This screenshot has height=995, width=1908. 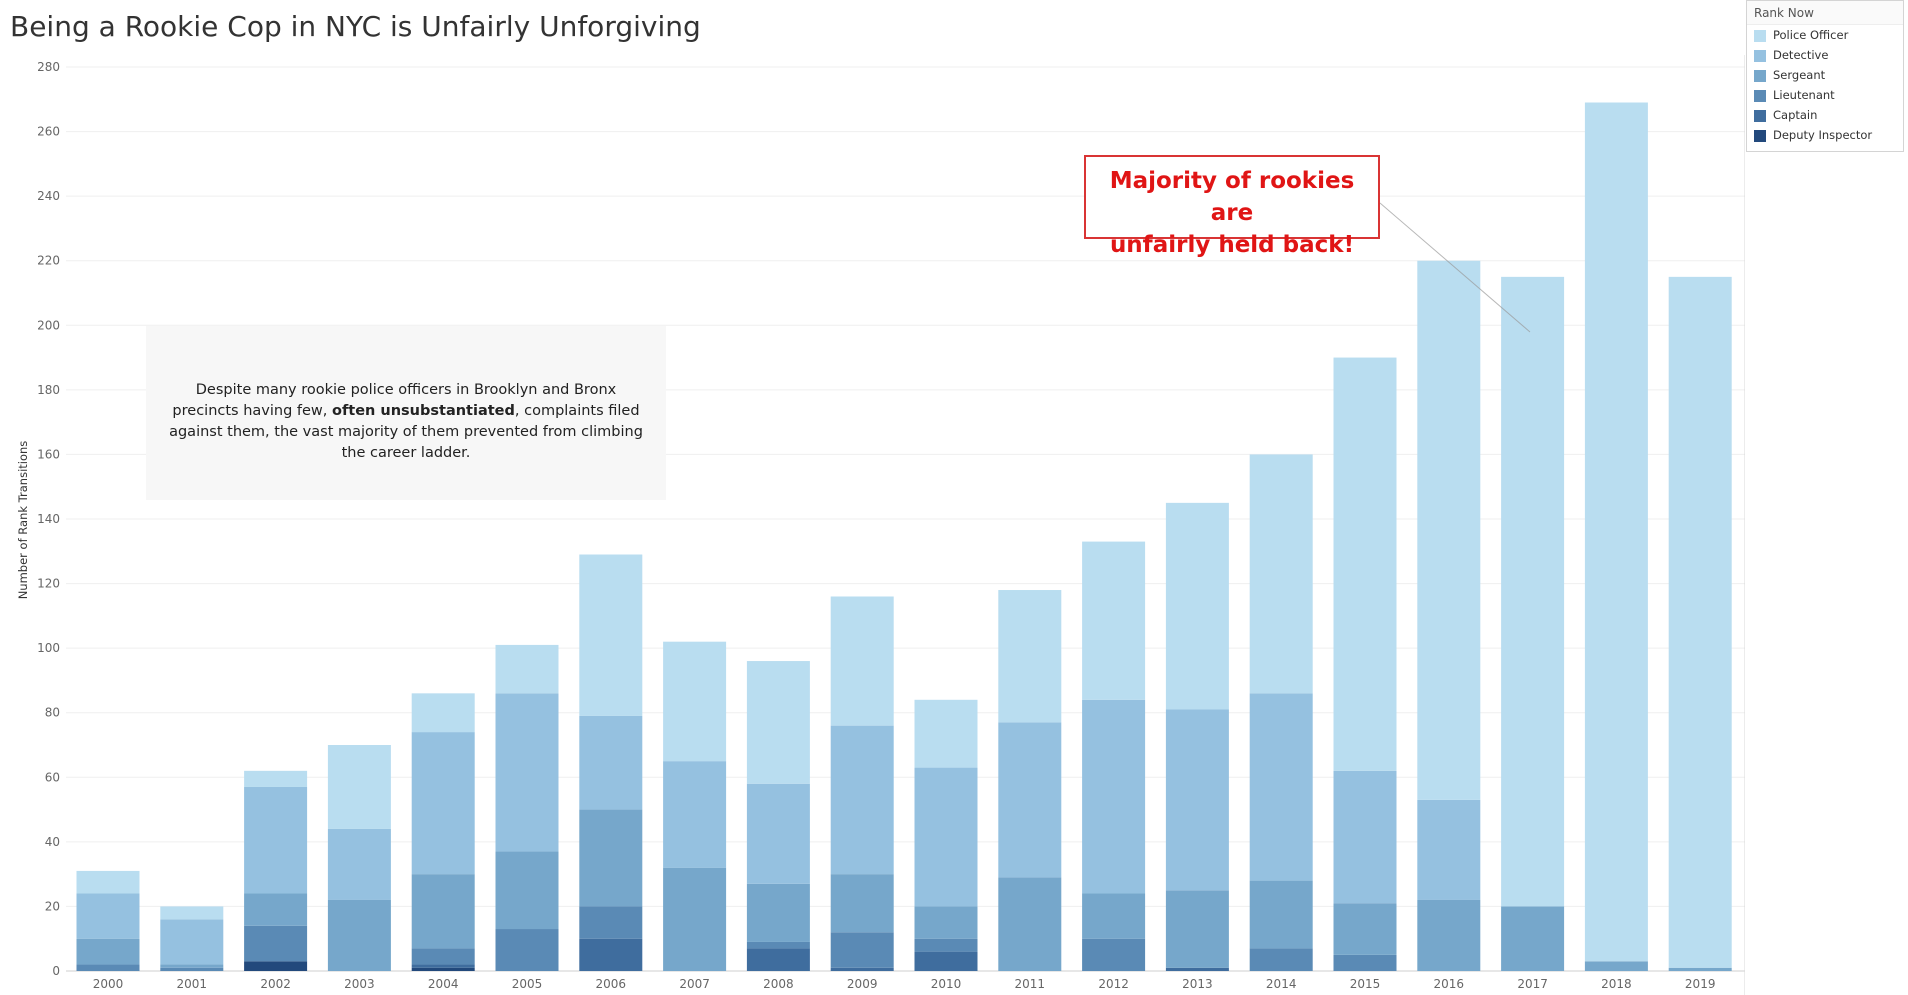 I want to click on y-tick-label: 60, so click(x=52, y=777).